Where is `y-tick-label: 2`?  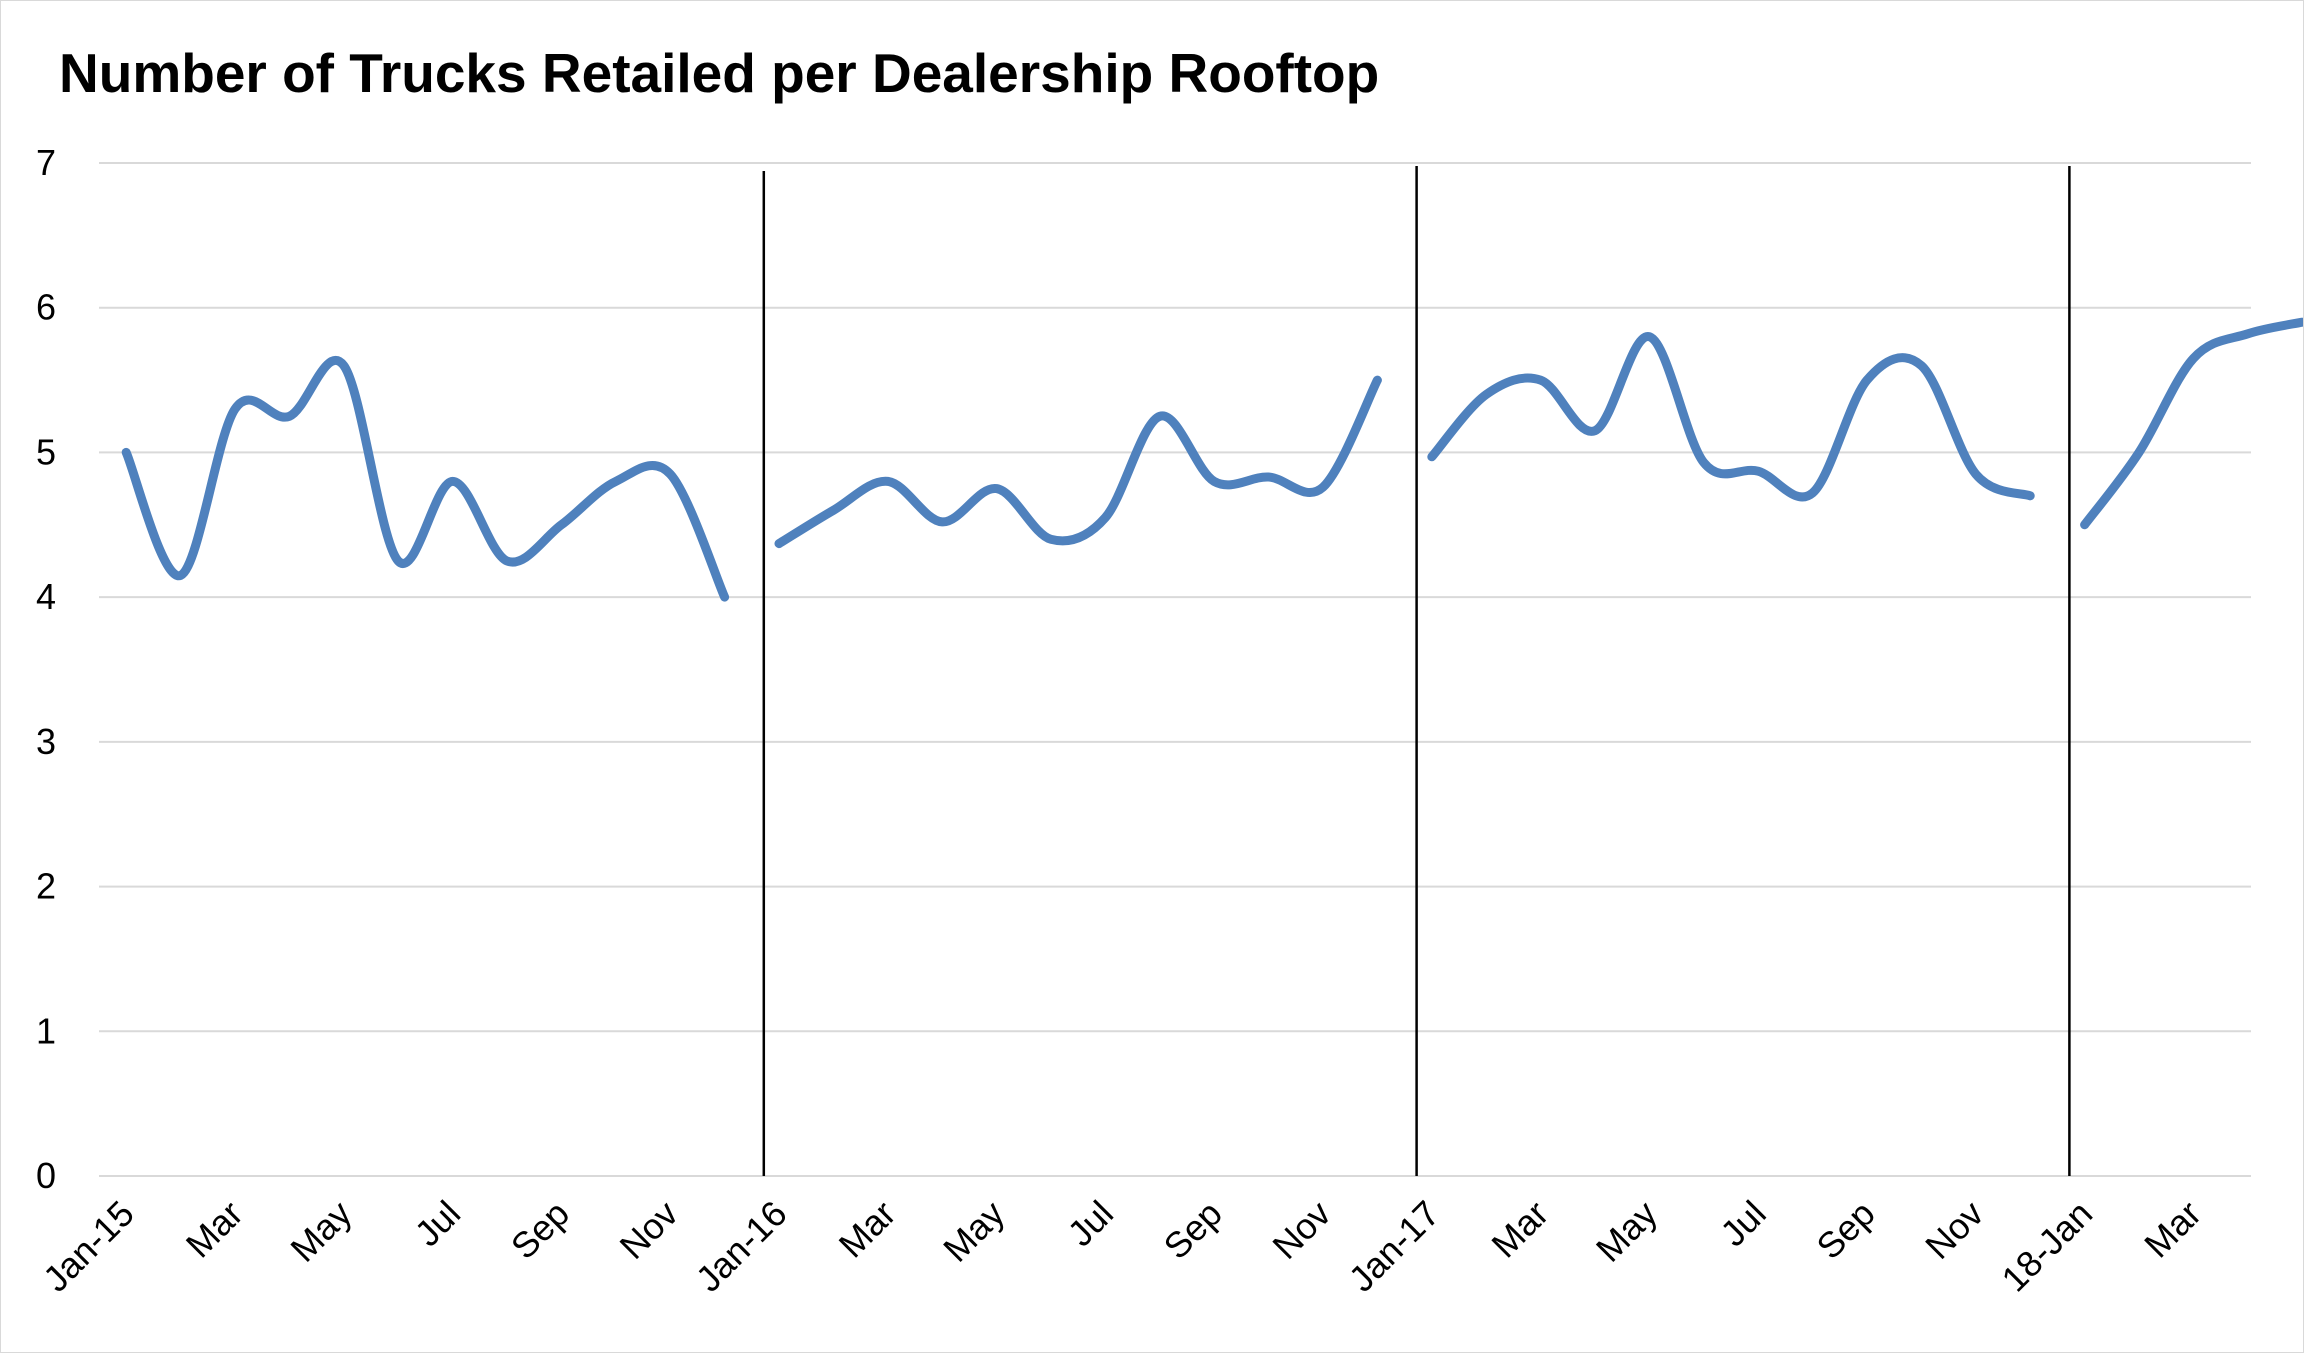
y-tick-label: 2 is located at coordinates (46, 886).